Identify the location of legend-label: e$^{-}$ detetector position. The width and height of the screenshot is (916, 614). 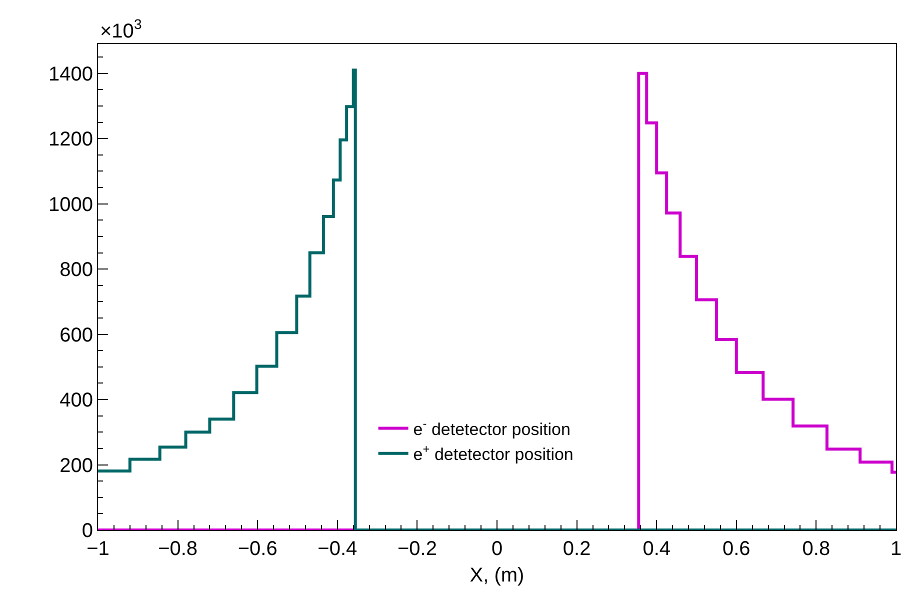
(491, 427).